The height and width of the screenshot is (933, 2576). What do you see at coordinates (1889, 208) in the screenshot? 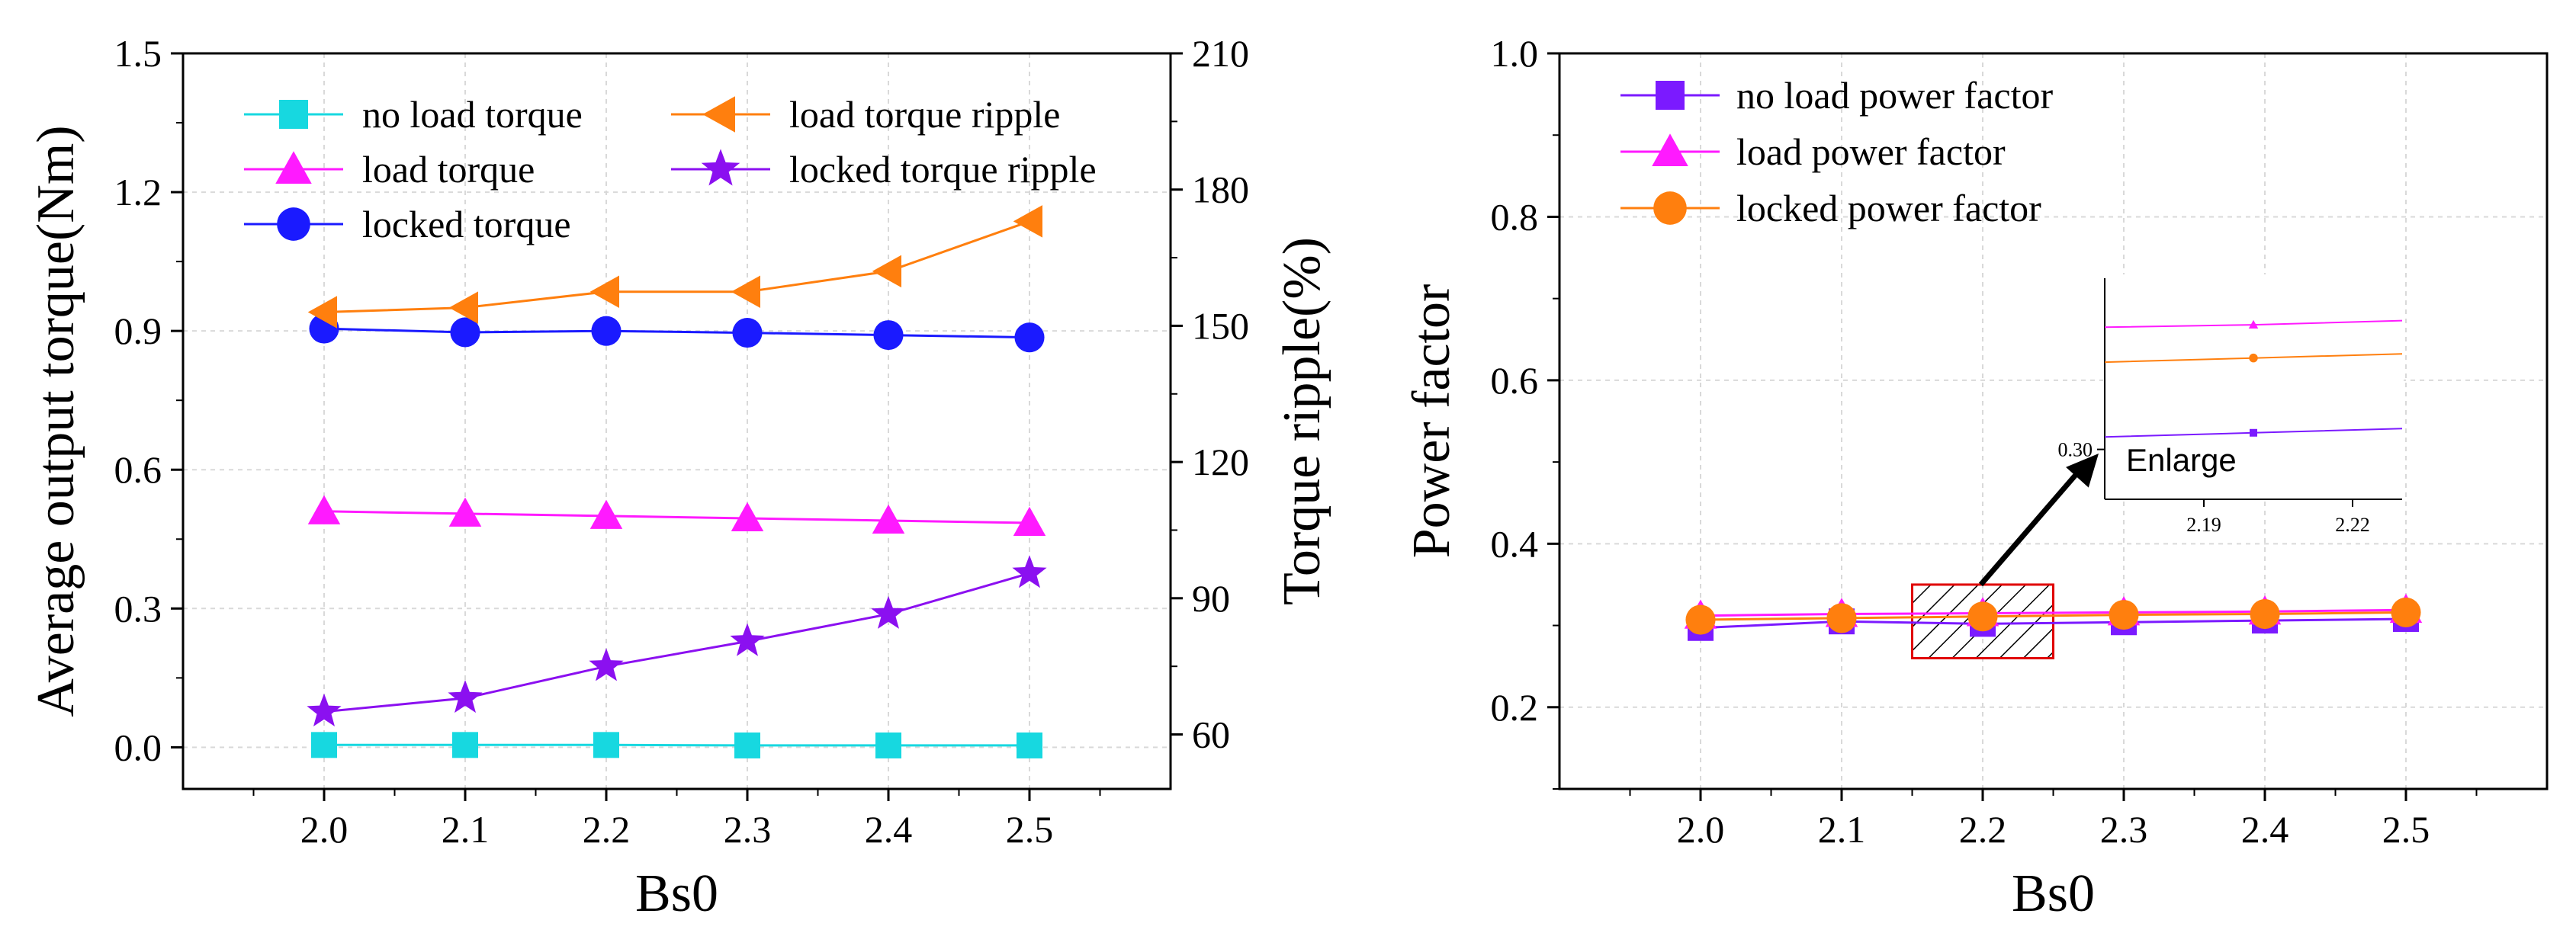
I see `legend-label-locked-power-factor: locked power factor` at bounding box center [1889, 208].